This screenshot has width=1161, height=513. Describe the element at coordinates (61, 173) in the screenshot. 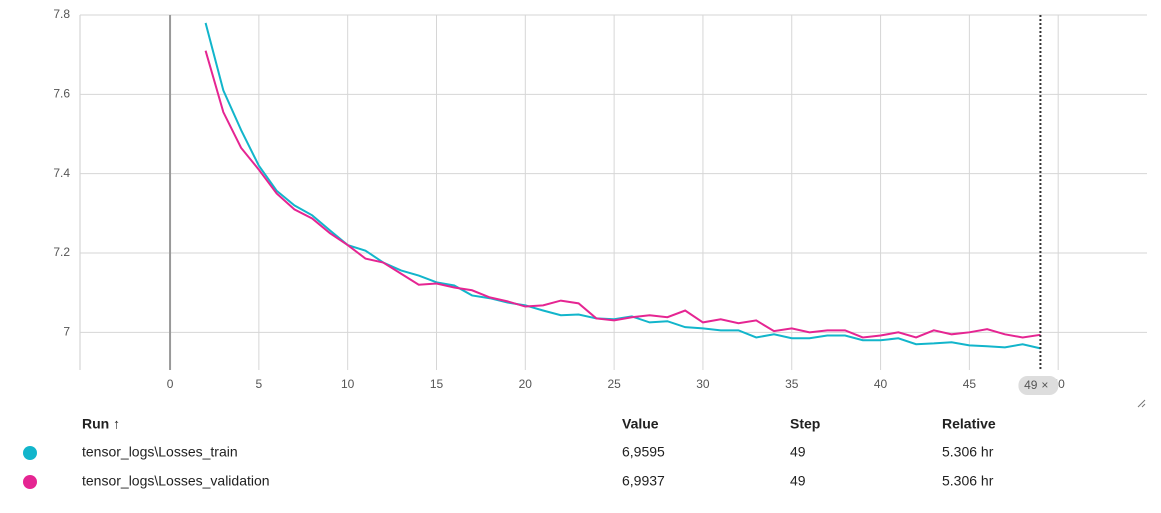

I see `y-tick-label: 7.4` at that location.